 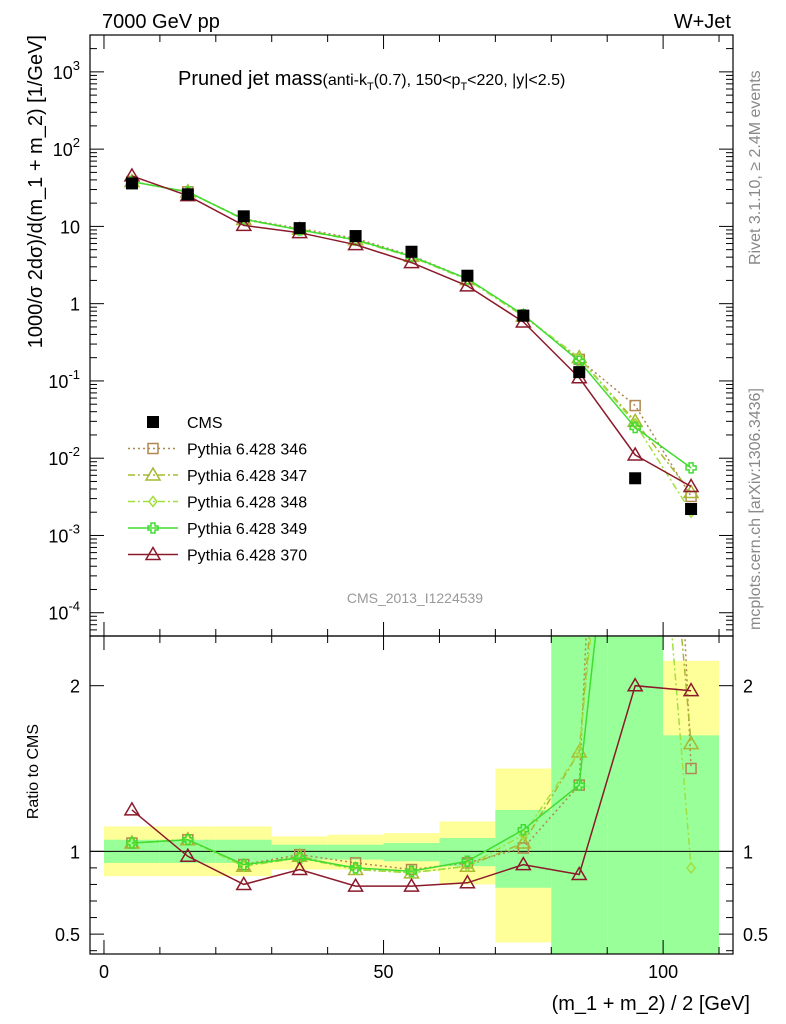 I want to click on legend-item-p346: Pythia 6.428 346, so click(x=217, y=450).